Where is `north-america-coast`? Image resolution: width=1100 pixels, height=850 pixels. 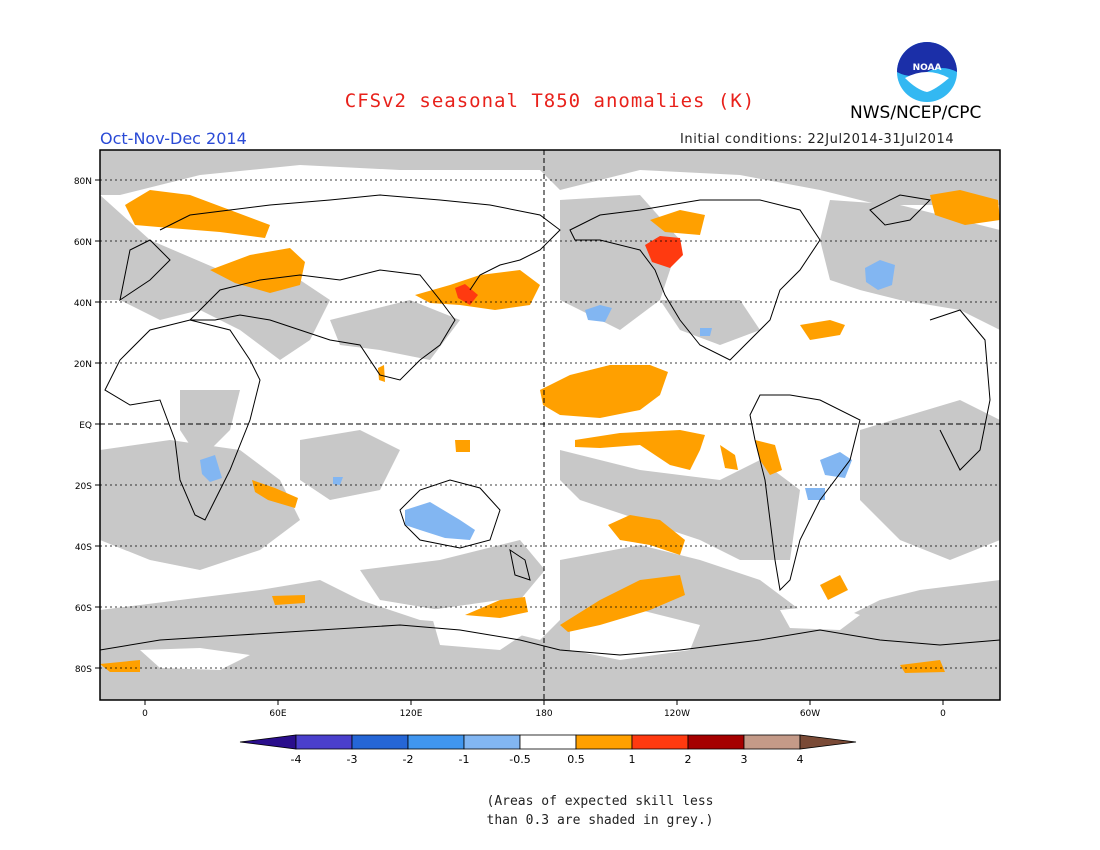 north-america-coast is located at coordinates (695, 280).